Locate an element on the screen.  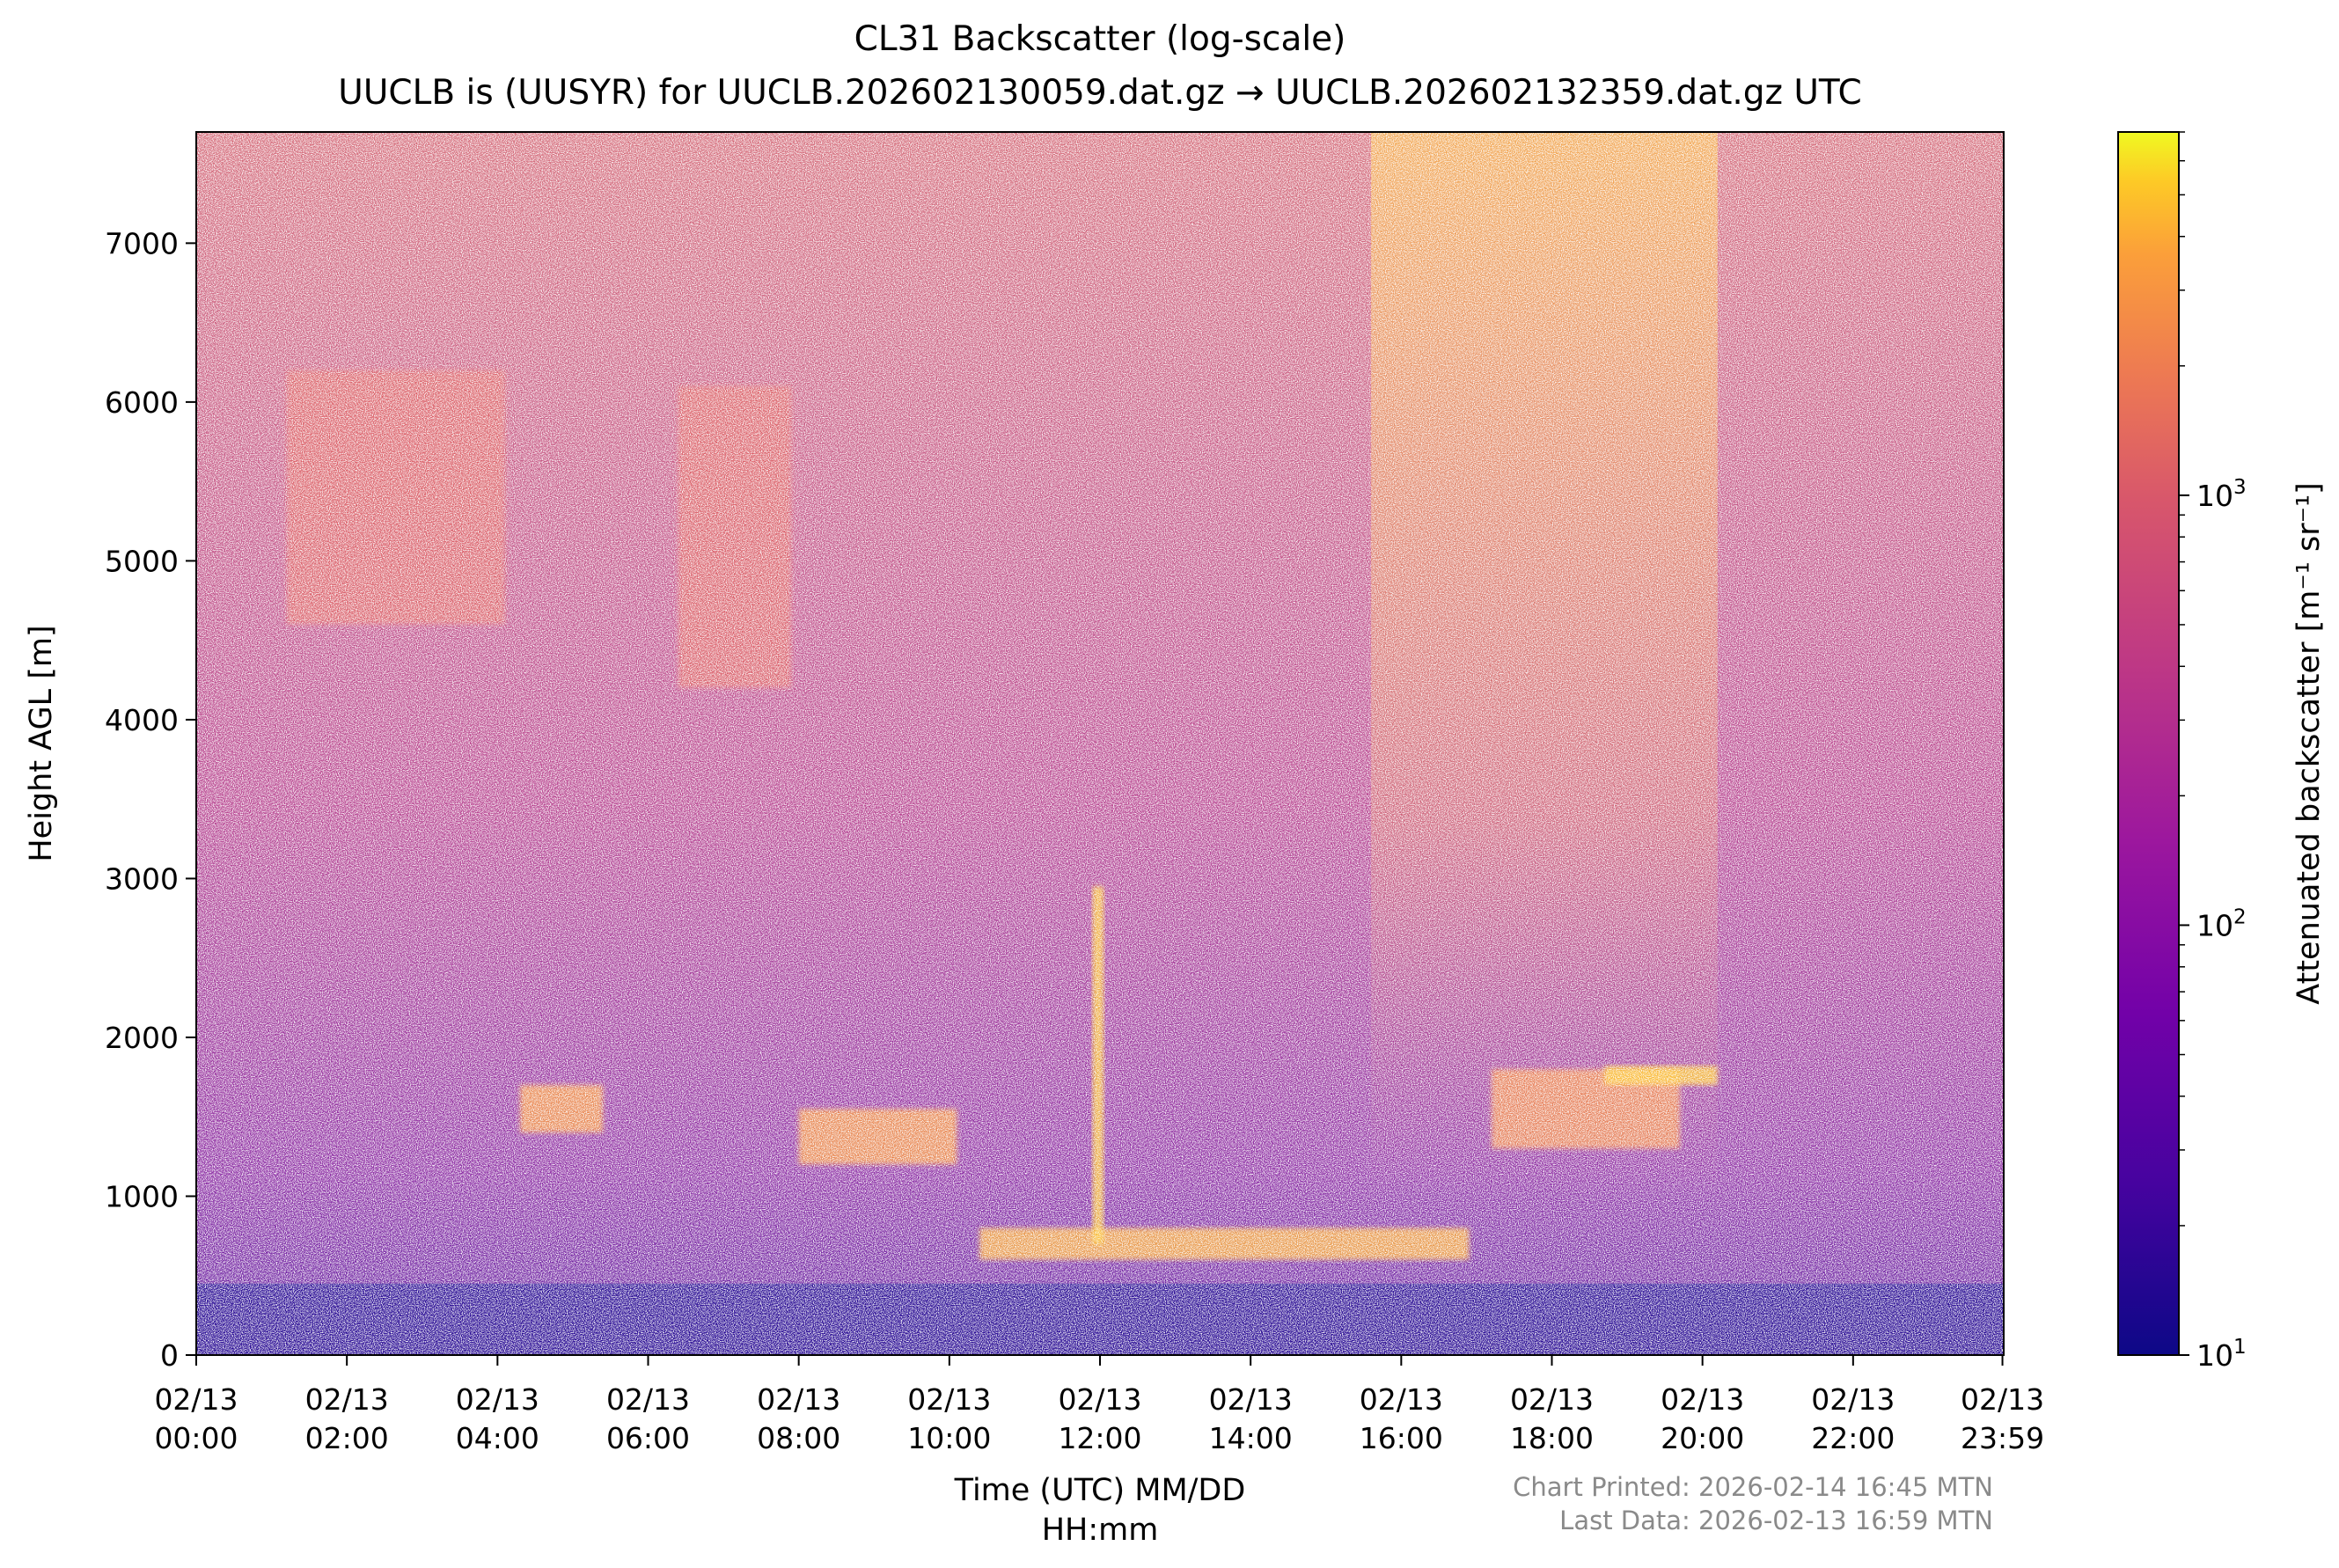
y-axis-ticks: 0 1000 2000 3000 4000 5000 6000 7000 is located at coordinates (150, 799).